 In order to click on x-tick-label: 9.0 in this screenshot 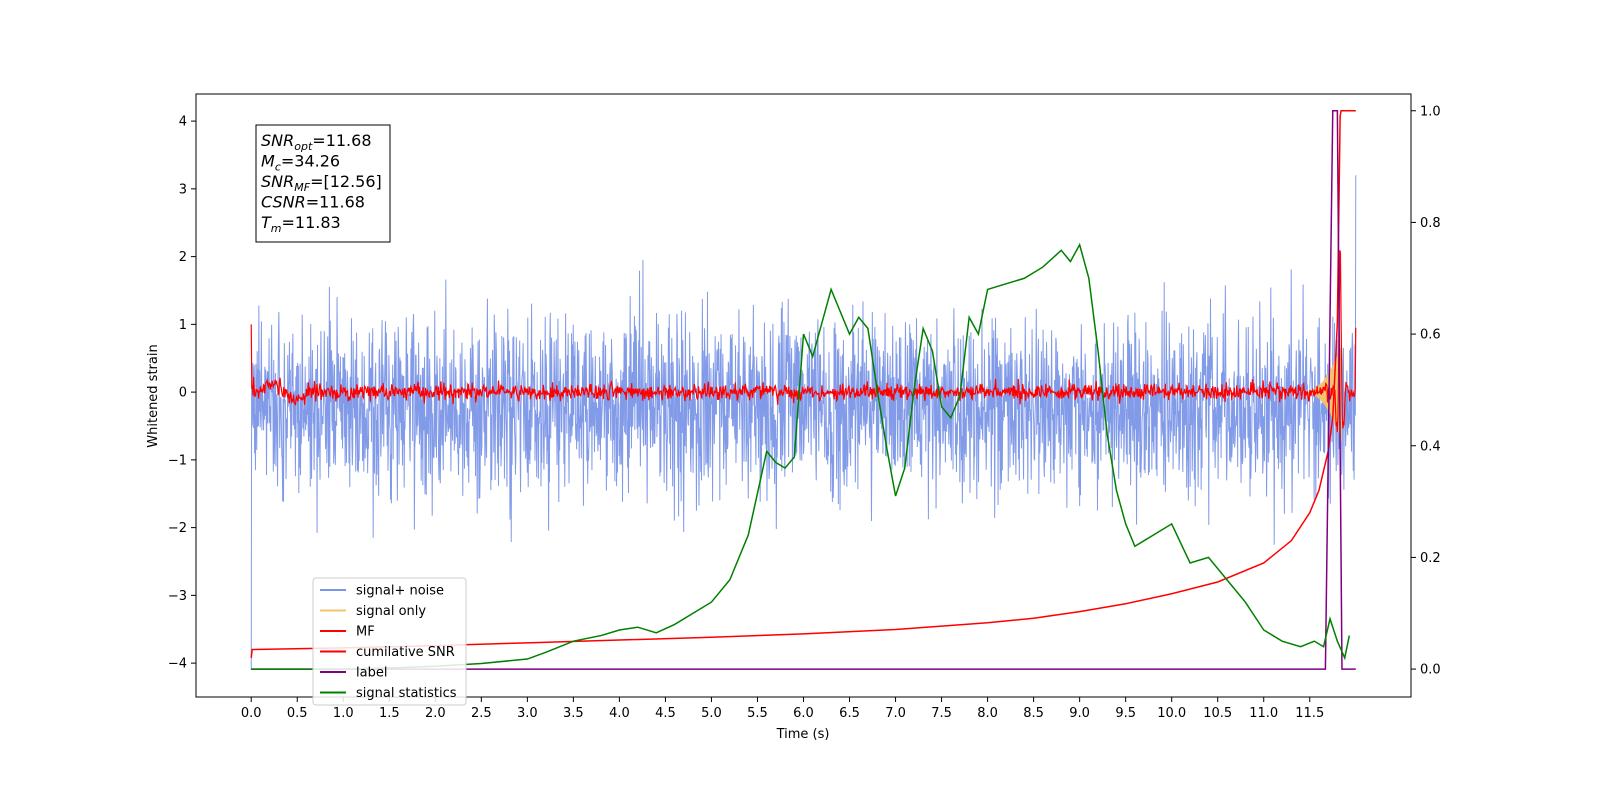, I will do `click(1079, 713)`.